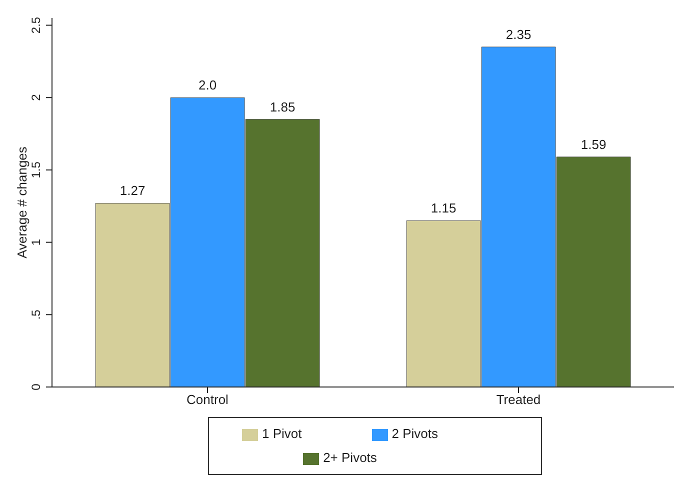  Describe the element at coordinates (283, 106) in the screenshot. I see `data-label: 1.85` at that location.